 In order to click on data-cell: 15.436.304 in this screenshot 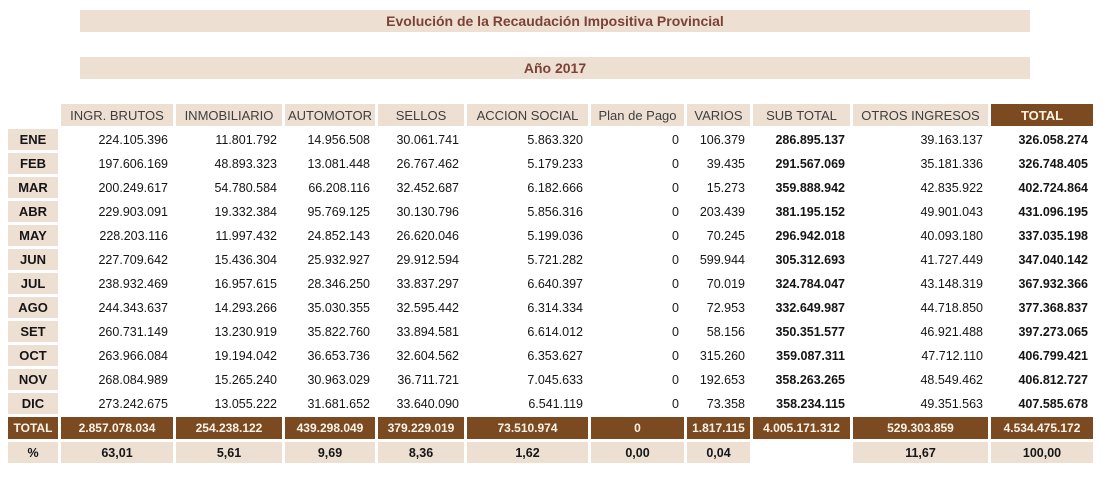, I will do `click(245, 259)`.